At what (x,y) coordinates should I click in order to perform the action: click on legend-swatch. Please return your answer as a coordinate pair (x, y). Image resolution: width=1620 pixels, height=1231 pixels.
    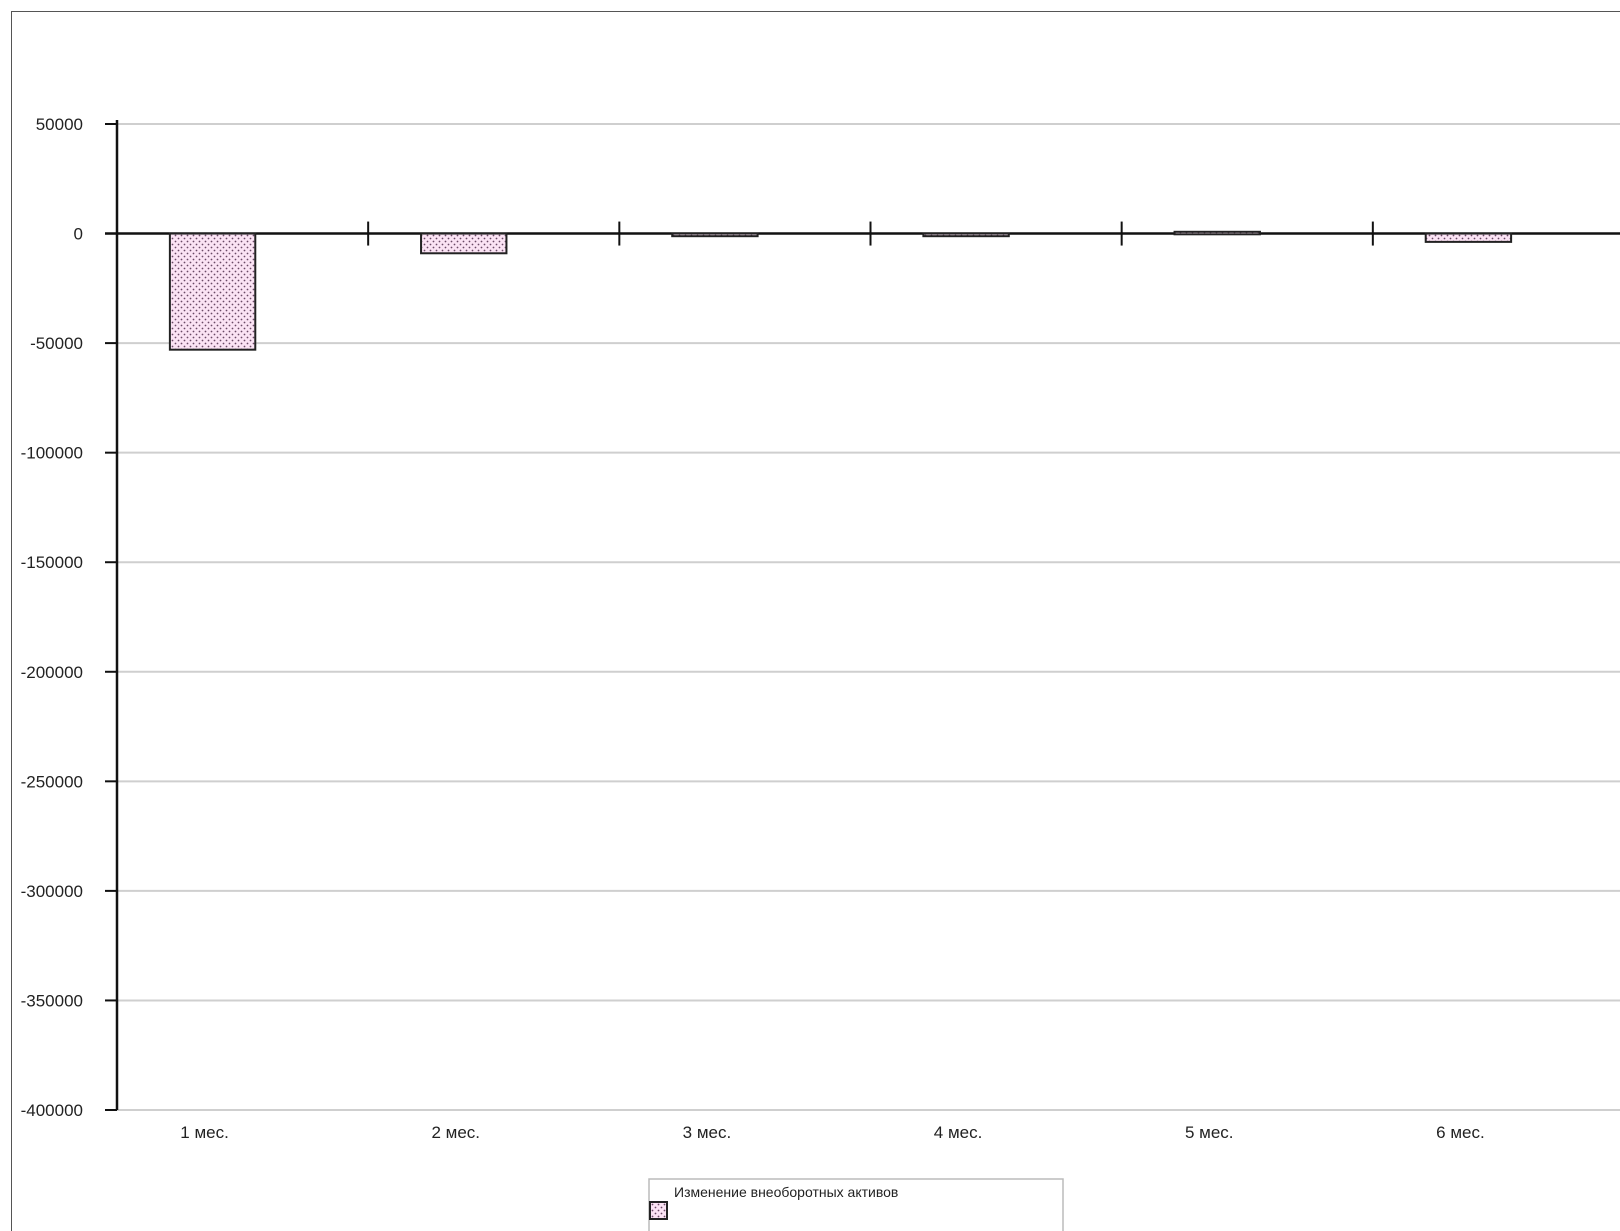
    Looking at the image, I should click on (658, 1210).